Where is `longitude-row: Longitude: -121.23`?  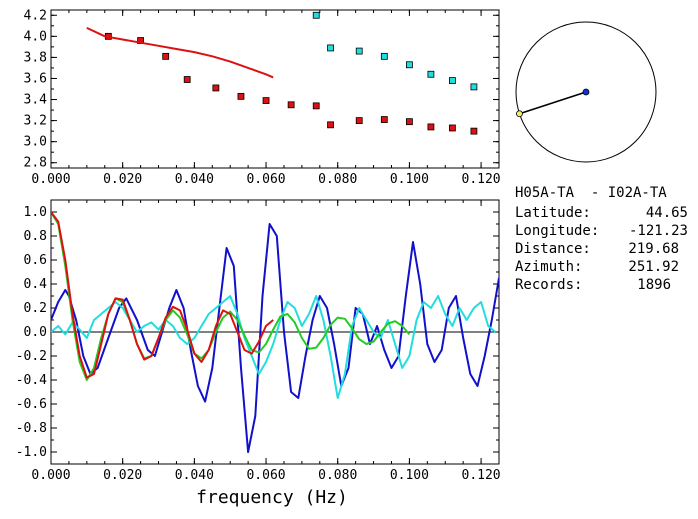 longitude-row: Longitude: -121.23 is located at coordinates (601, 231).